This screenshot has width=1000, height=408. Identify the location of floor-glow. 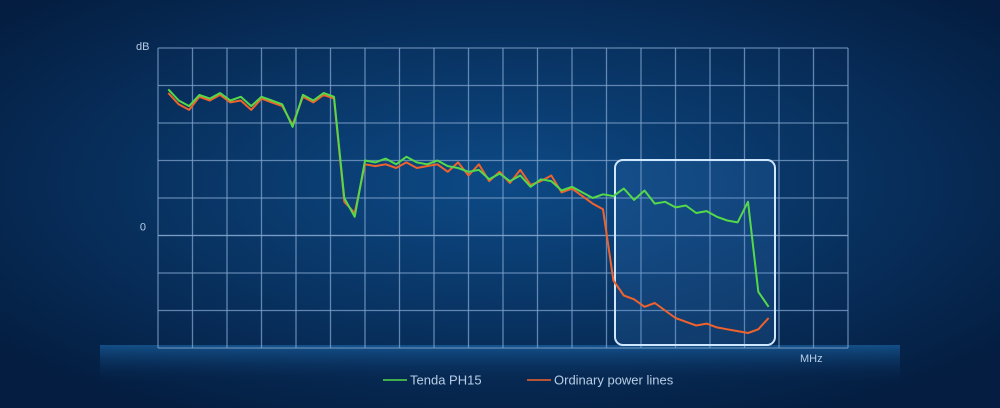
(500, 365).